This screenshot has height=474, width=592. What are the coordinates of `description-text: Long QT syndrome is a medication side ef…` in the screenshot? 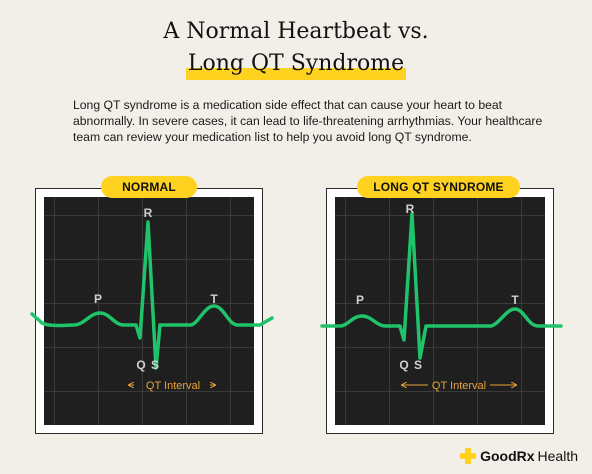 It's located at (308, 121).